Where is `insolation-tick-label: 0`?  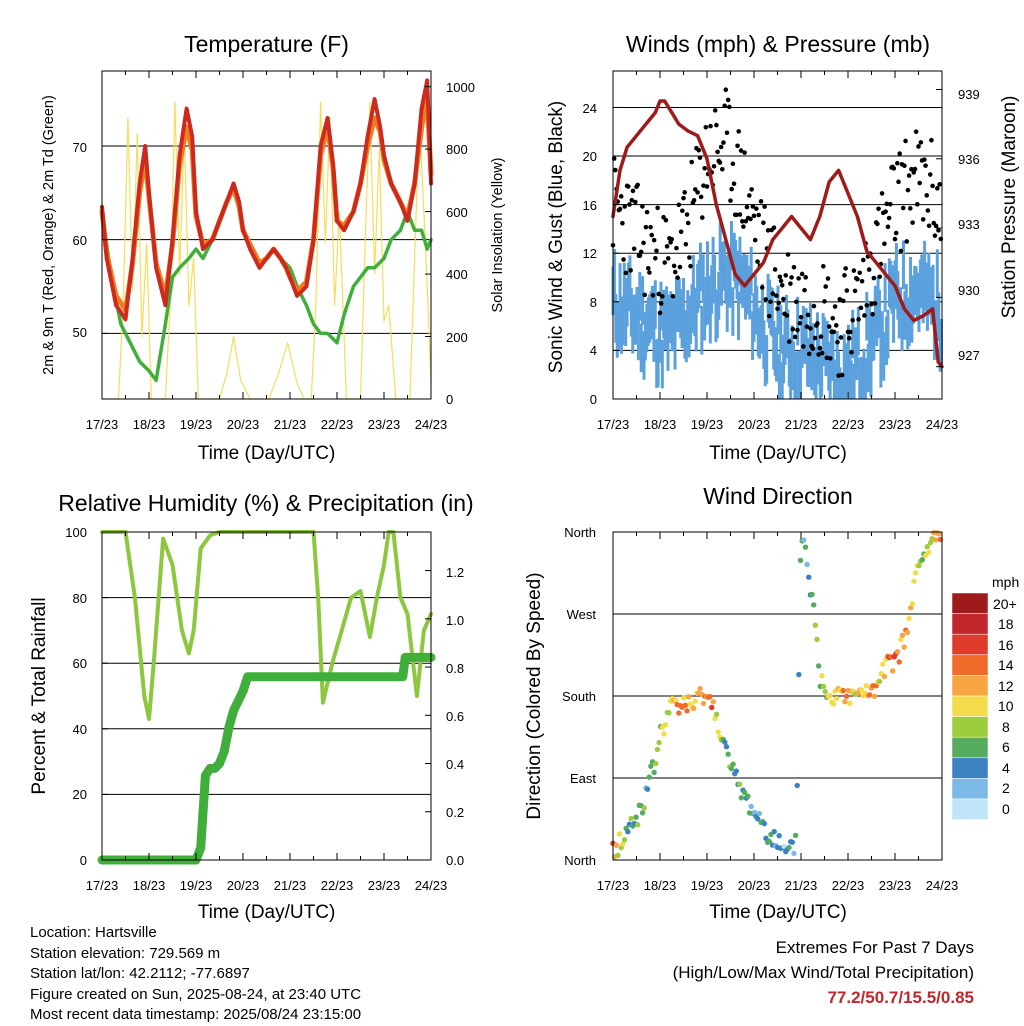
insolation-tick-label: 0 is located at coordinates (449, 399).